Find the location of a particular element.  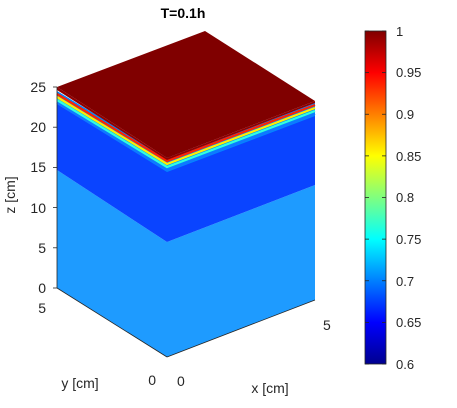

z-tick-label: 0 is located at coordinates (42, 288).